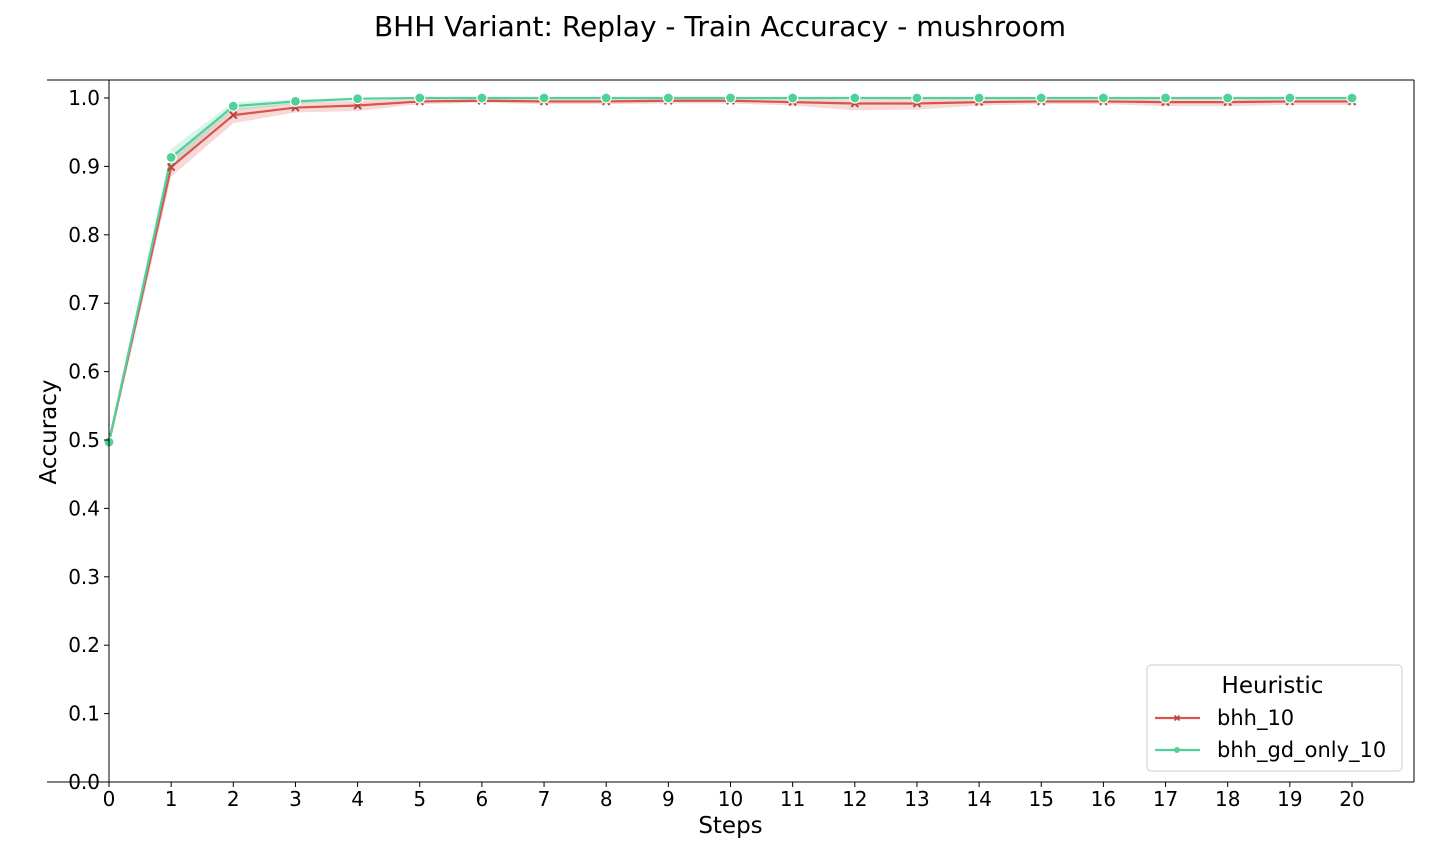  Describe the element at coordinates (357, 799) in the screenshot. I see `x-tick-label: 4` at that location.